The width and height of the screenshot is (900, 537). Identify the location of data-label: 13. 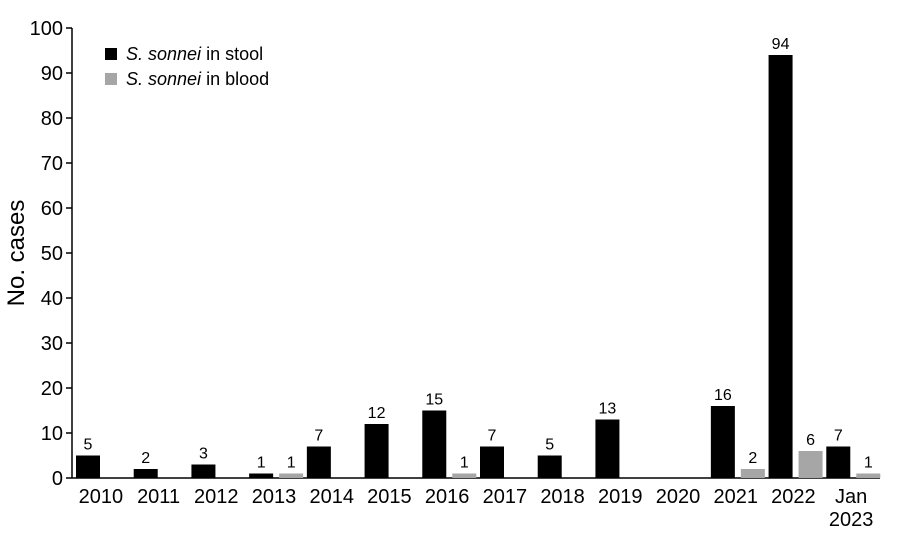
(608, 409).